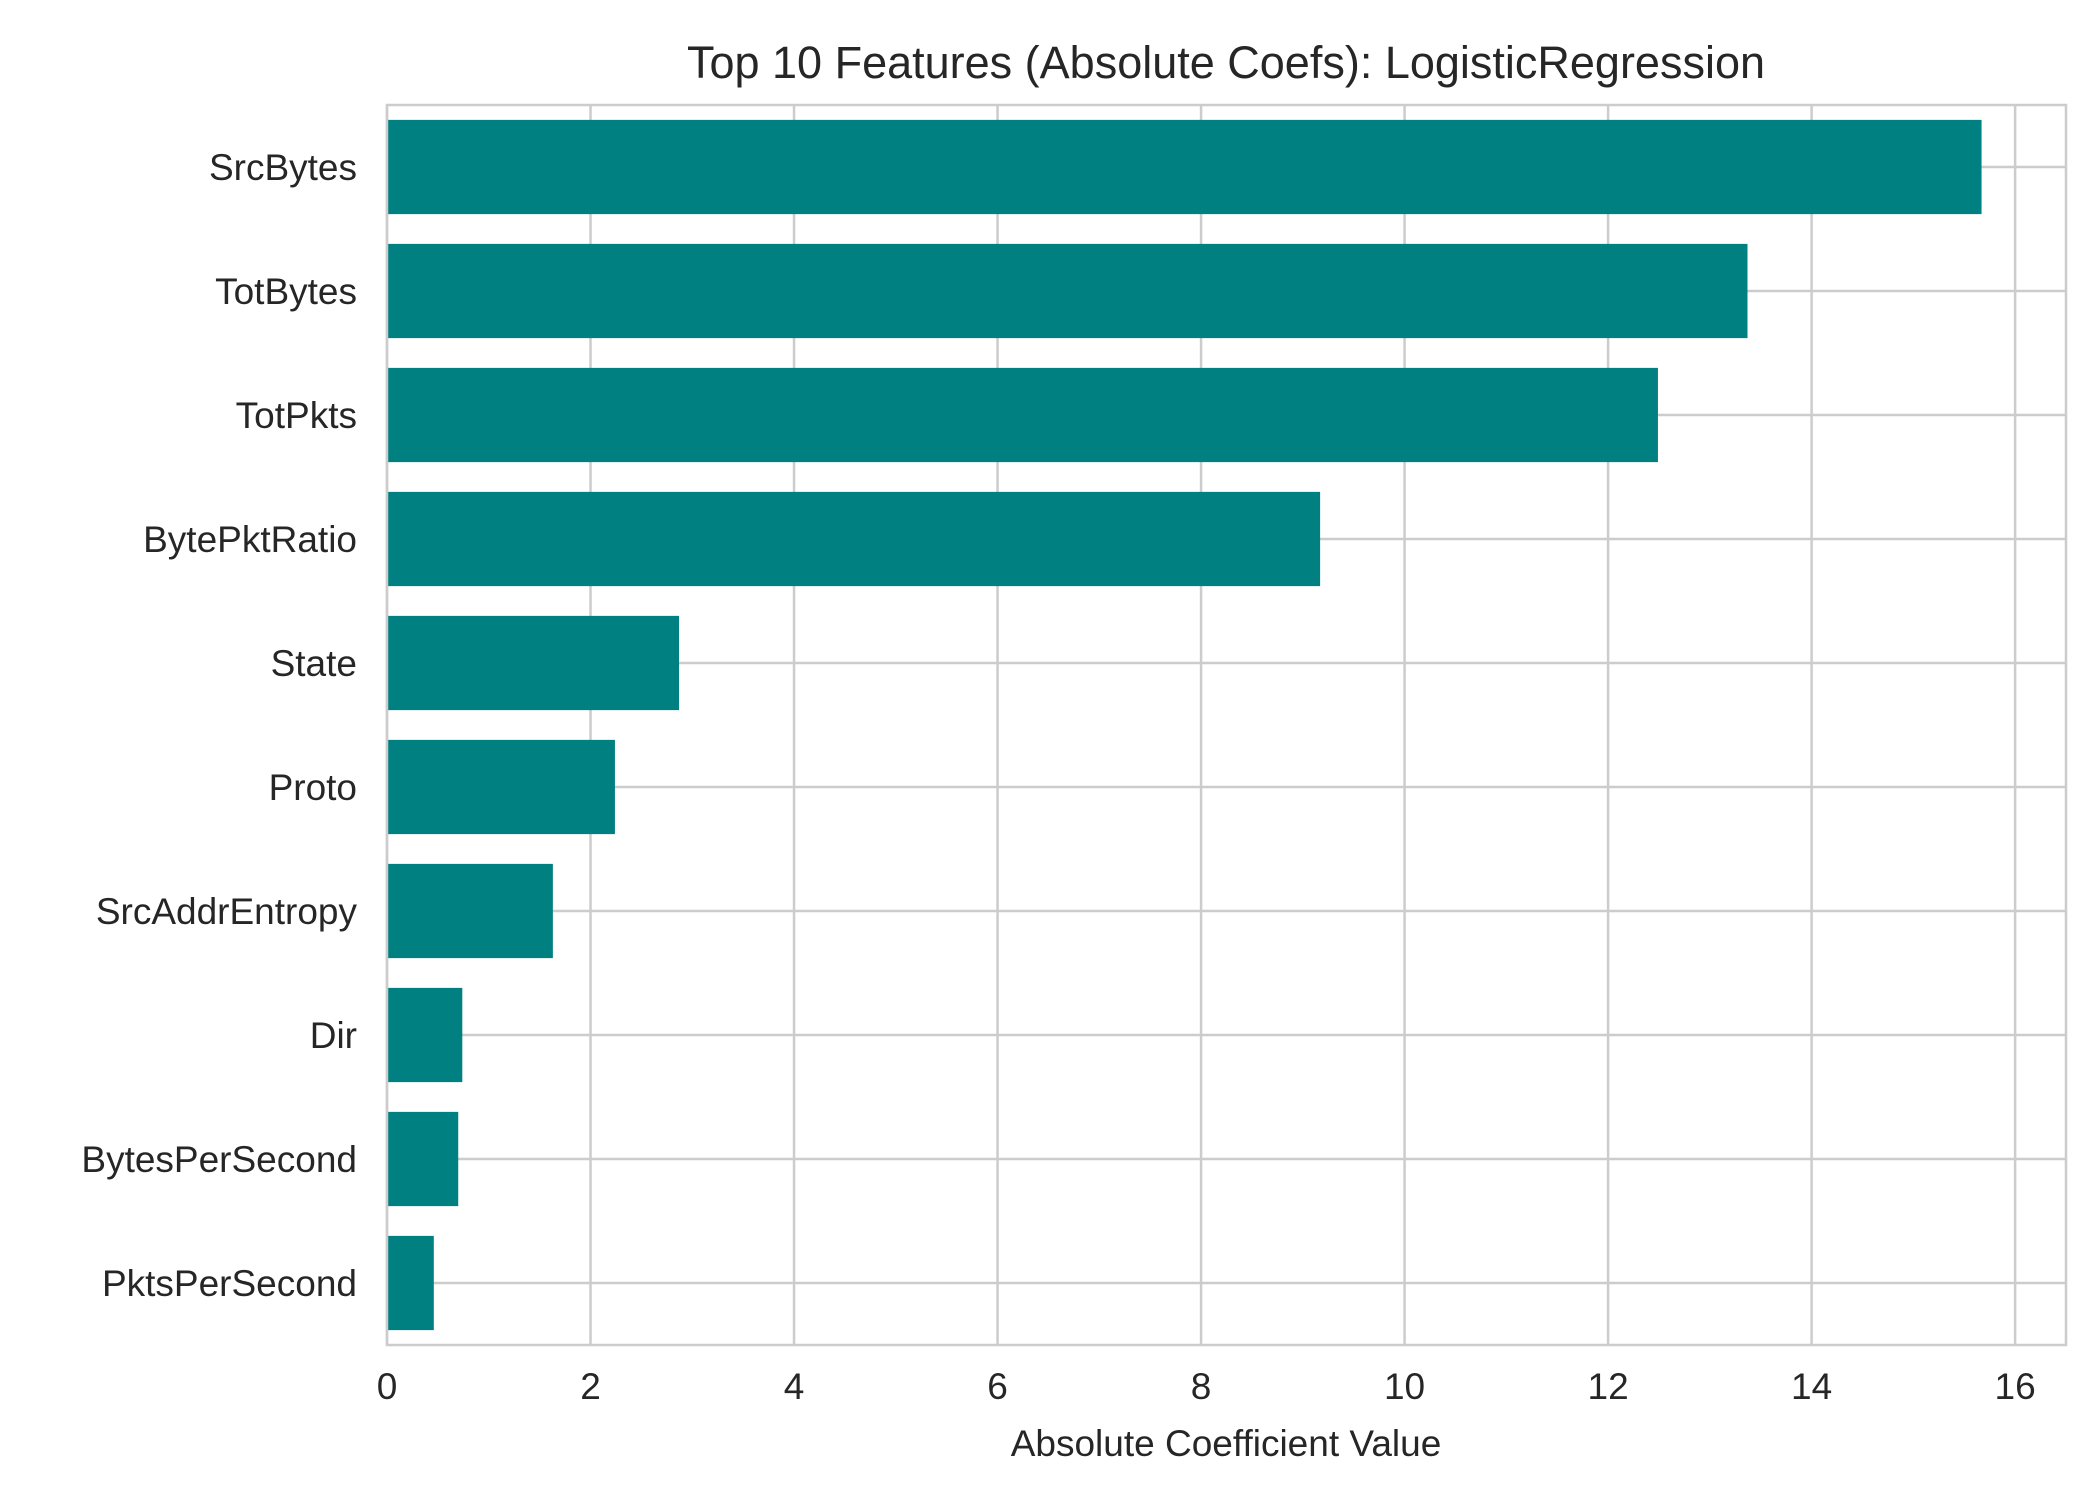 The width and height of the screenshot is (2100, 1500). Describe the element at coordinates (1404, 1386) in the screenshot. I see `x-tick-label: 10` at that location.